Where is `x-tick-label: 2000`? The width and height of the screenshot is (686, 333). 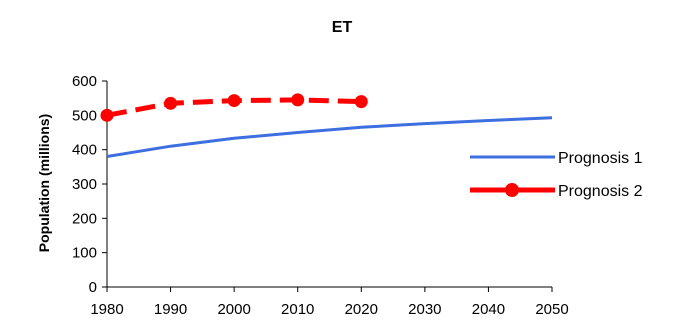
x-tick-label: 2000 is located at coordinates (233, 309).